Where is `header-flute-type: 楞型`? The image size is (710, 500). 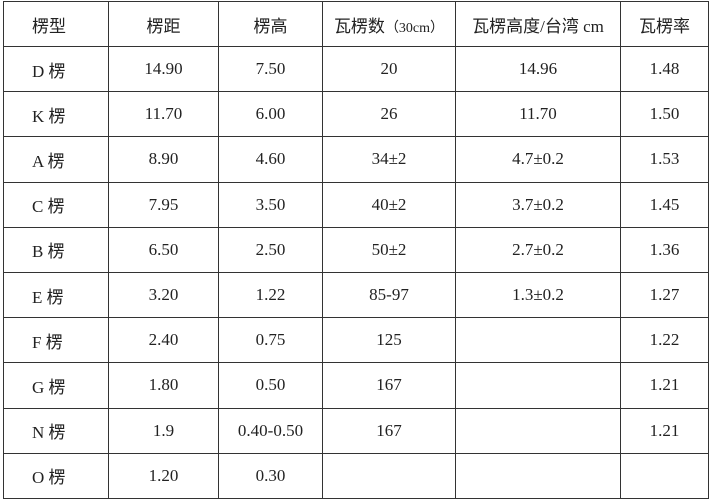 header-flute-type: 楞型 is located at coordinates (56, 24).